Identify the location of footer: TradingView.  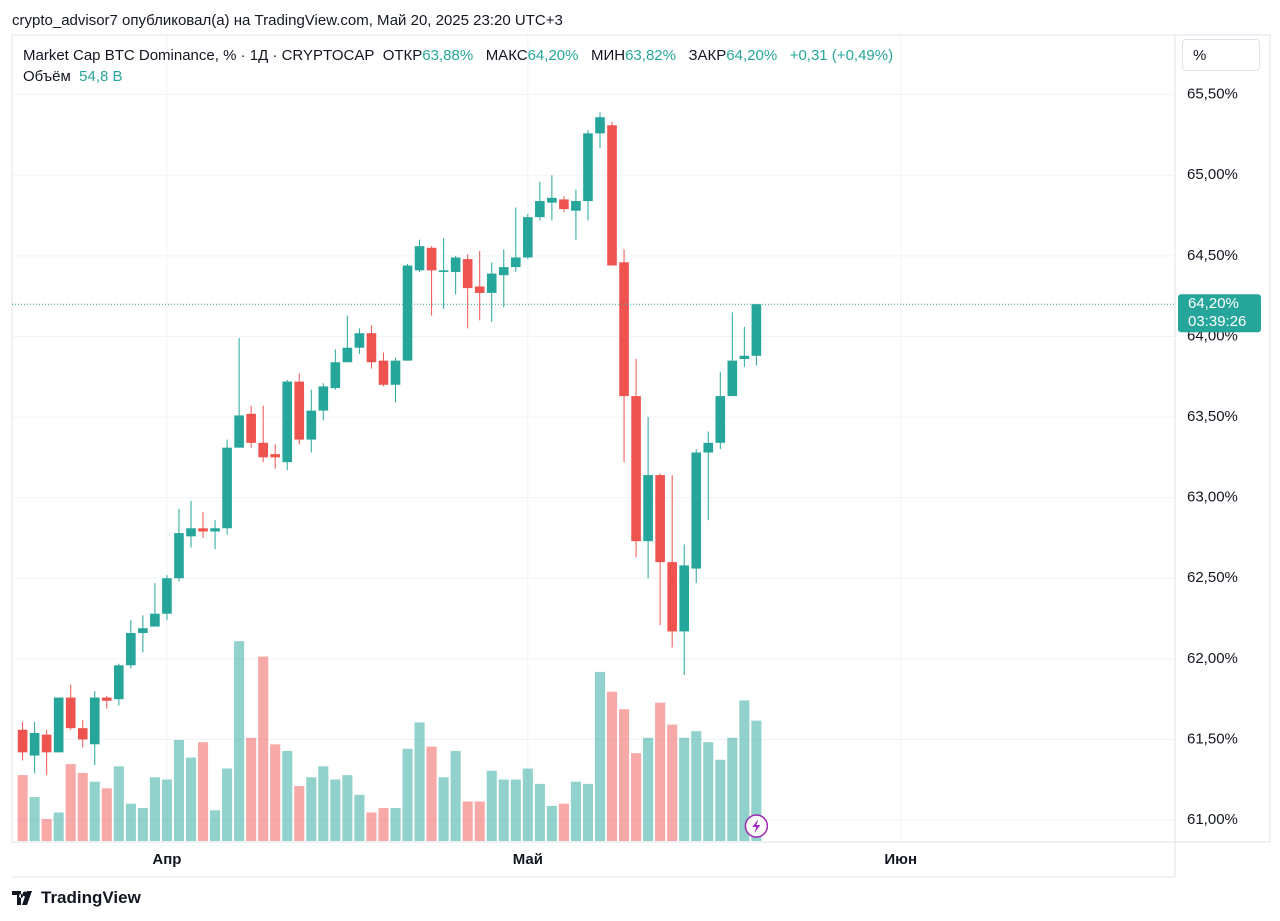
(76, 898).